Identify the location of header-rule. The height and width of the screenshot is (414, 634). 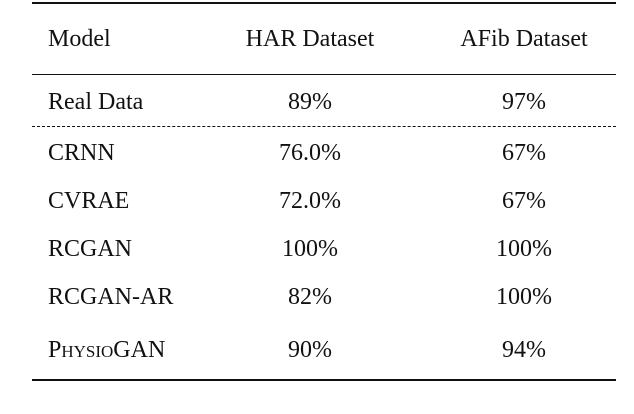
(324, 74).